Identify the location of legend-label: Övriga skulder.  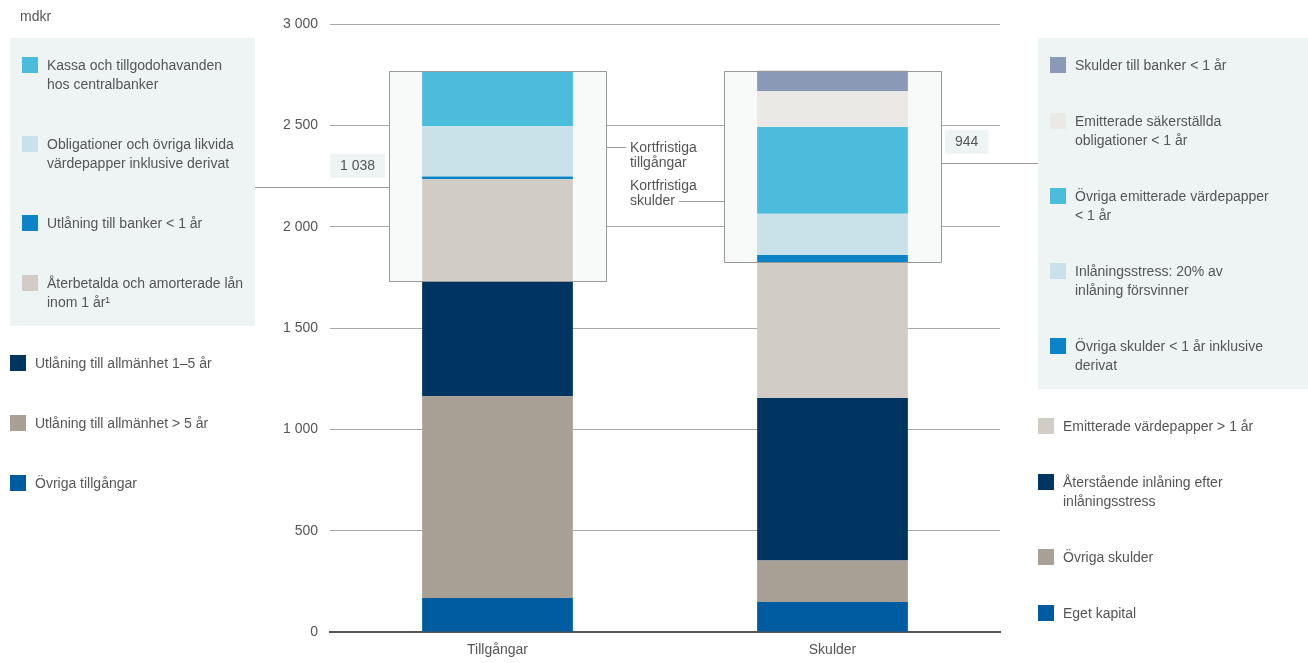
(1108, 557).